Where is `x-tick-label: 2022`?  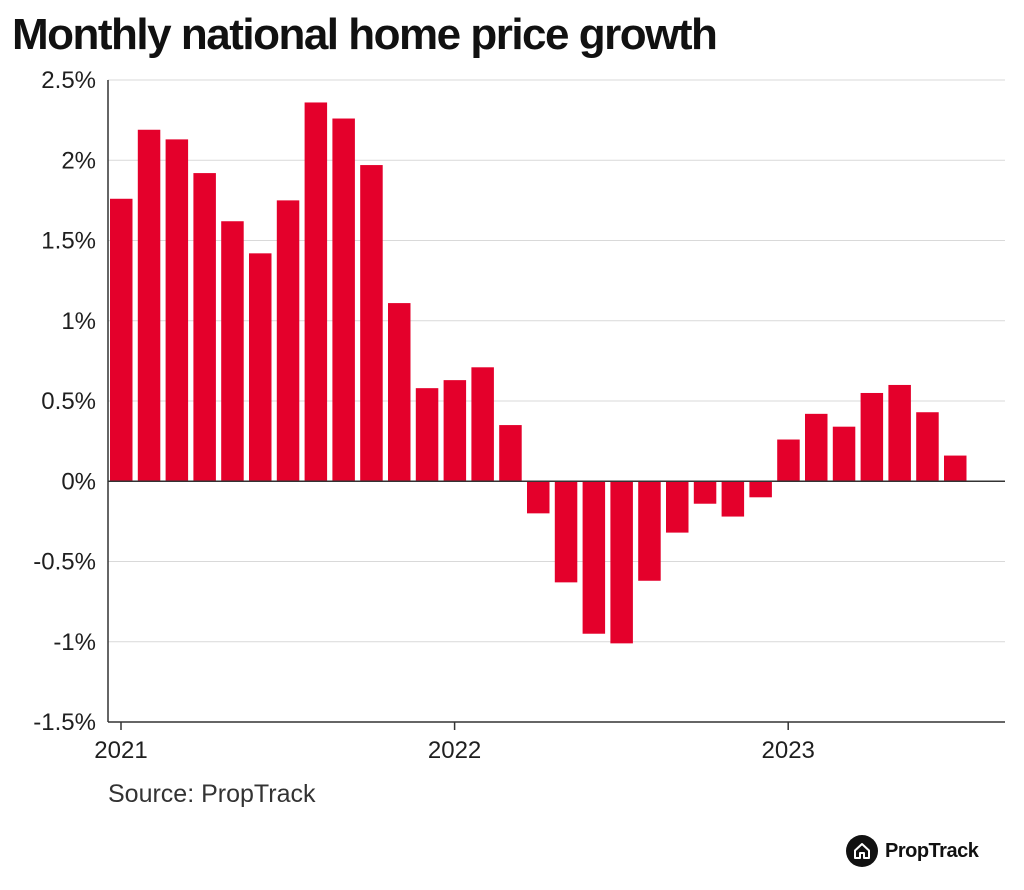 x-tick-label: 2022 is located at coordinates (454, 750).